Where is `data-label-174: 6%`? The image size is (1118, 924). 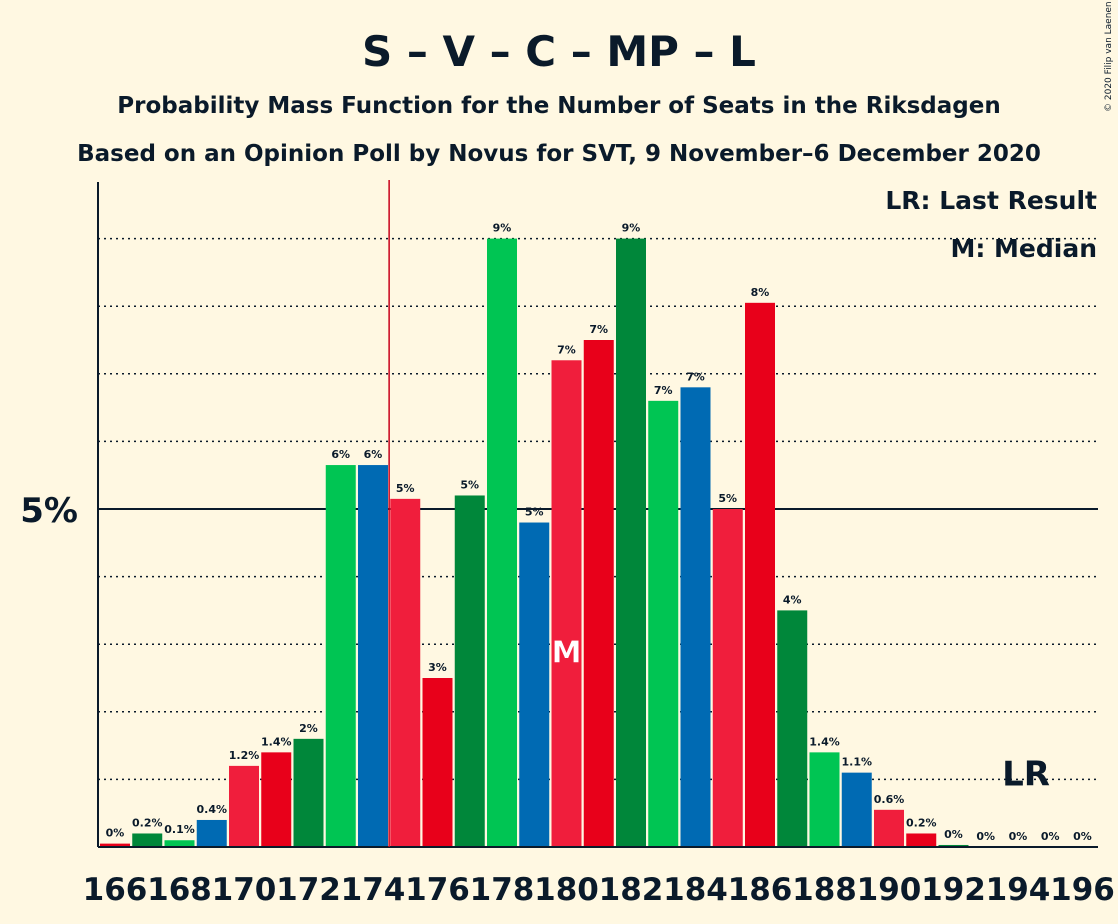 data-label-174: 6% is located at coordinates (373, 454).